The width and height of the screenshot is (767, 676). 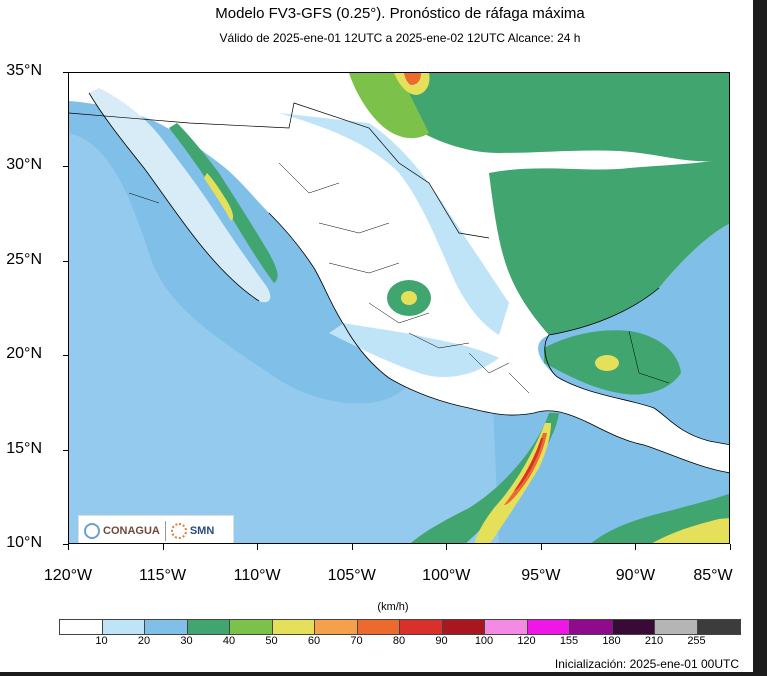 What do you see at coordinates (186, 641) in the screenshot?
I see `colorbar-label: 30` at bounding box center [186, 641].